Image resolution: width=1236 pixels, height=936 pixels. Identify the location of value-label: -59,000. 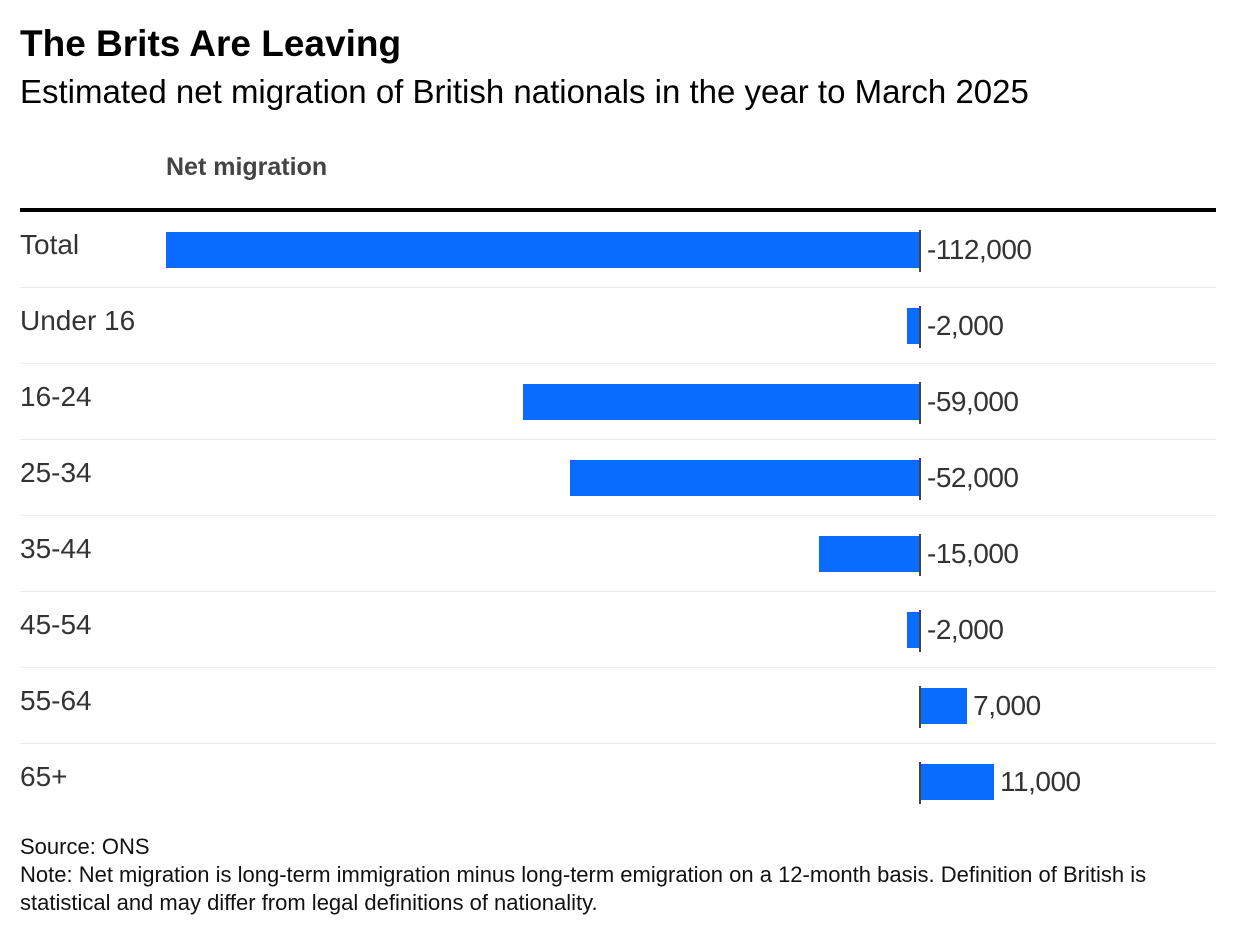
(973, 401).